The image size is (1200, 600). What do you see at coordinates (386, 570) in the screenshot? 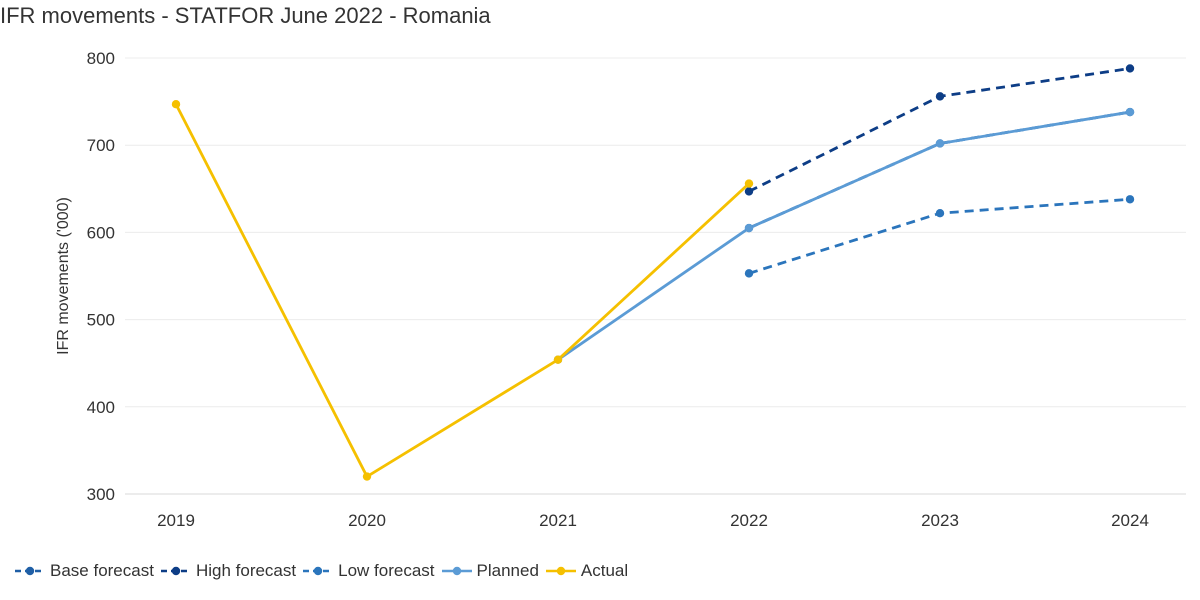
I see `legend-label: Low forecast` at bounding box center [386, 570].